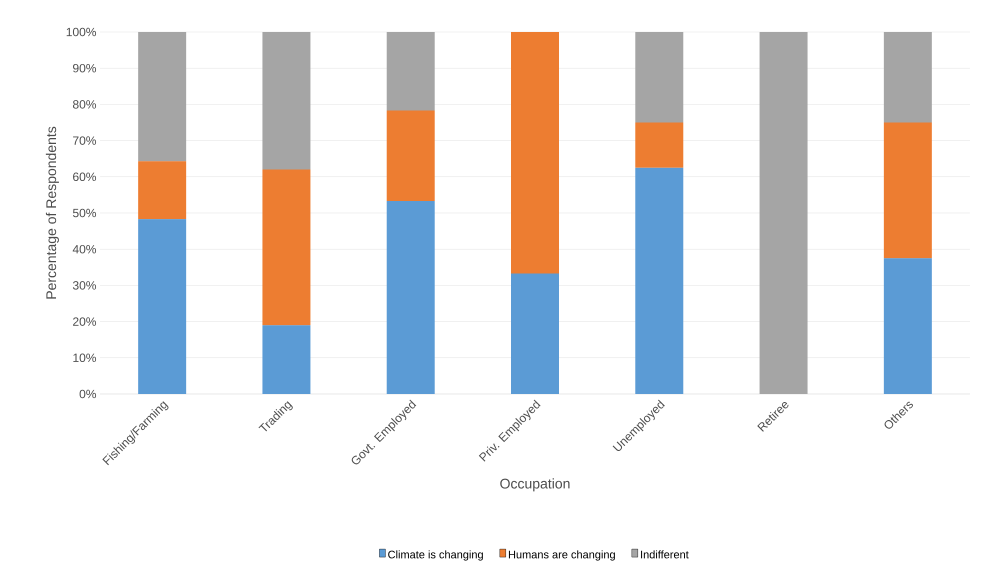 The width and height of the screenshot is (985, 578). What do you see at coordinates (81, 32) in the screenshot?
I see `y-tick-label: 100%` at bounding box center [81, 32].